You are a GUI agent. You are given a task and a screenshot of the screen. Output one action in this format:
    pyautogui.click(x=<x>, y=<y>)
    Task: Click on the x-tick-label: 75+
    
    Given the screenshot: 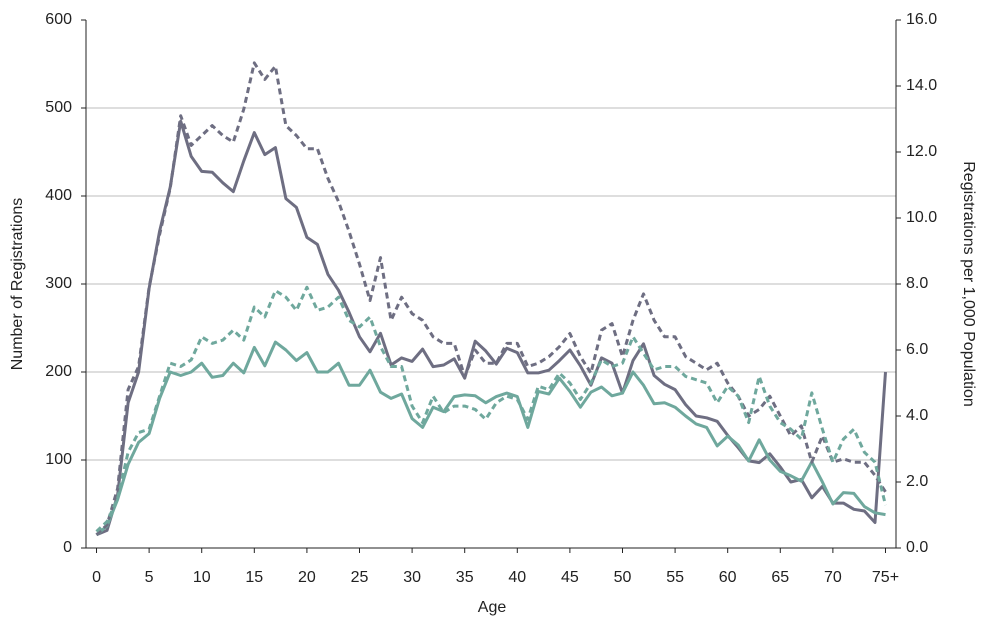 What is the action you would take?
    pyautogui.click(x=885, y=577)
    